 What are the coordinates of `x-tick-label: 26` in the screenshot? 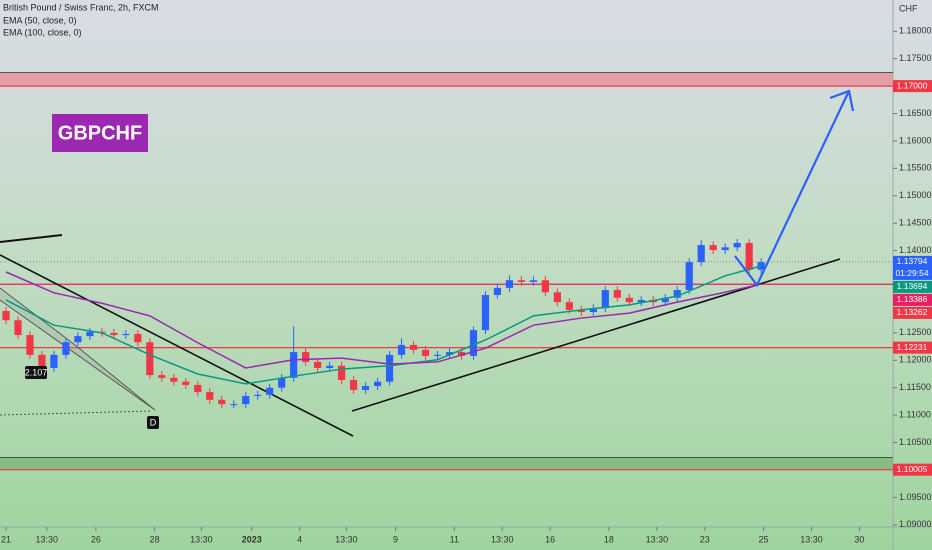 It's located at (96, 539).